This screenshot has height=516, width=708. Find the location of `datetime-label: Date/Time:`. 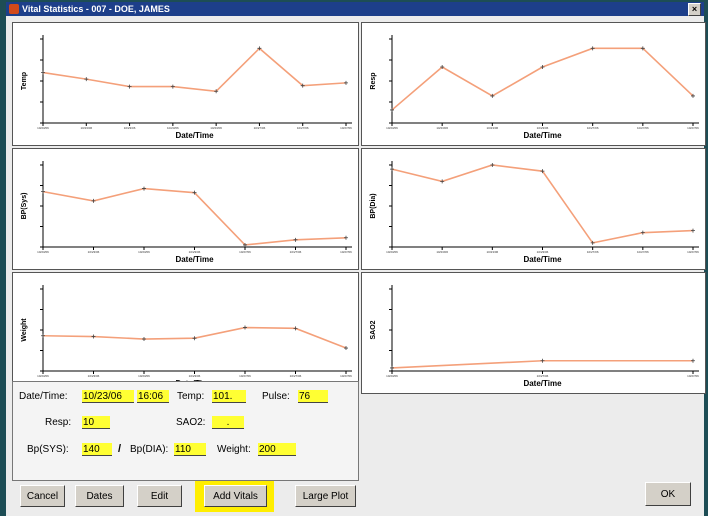

datetime-label: Date/Time: is located at coordinates (43, 396).